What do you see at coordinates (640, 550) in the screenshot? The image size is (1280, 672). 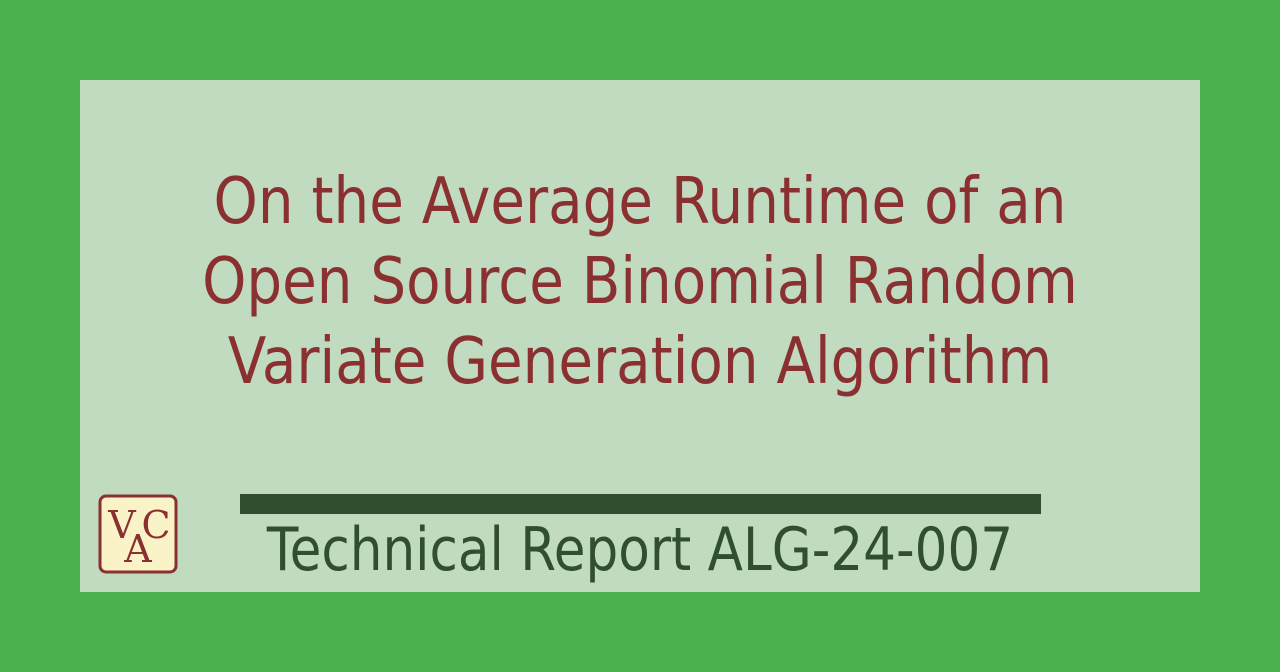 I see `report-number: Technical Report ALG-24-007` at bounding box center [640, 550].